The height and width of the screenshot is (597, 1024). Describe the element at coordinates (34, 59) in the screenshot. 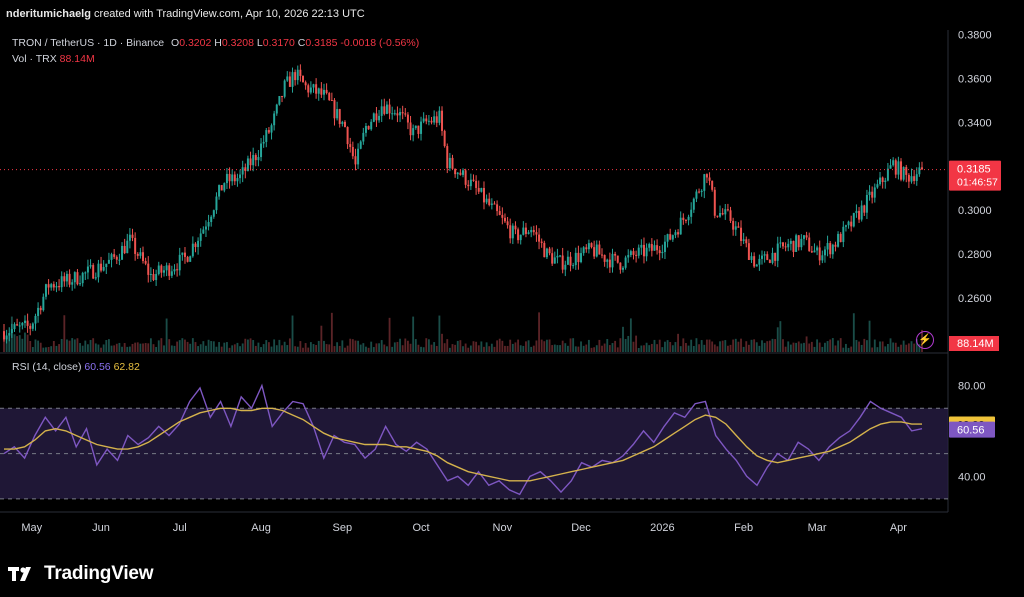

I see `volume-label: Vol · TRX` at that location.